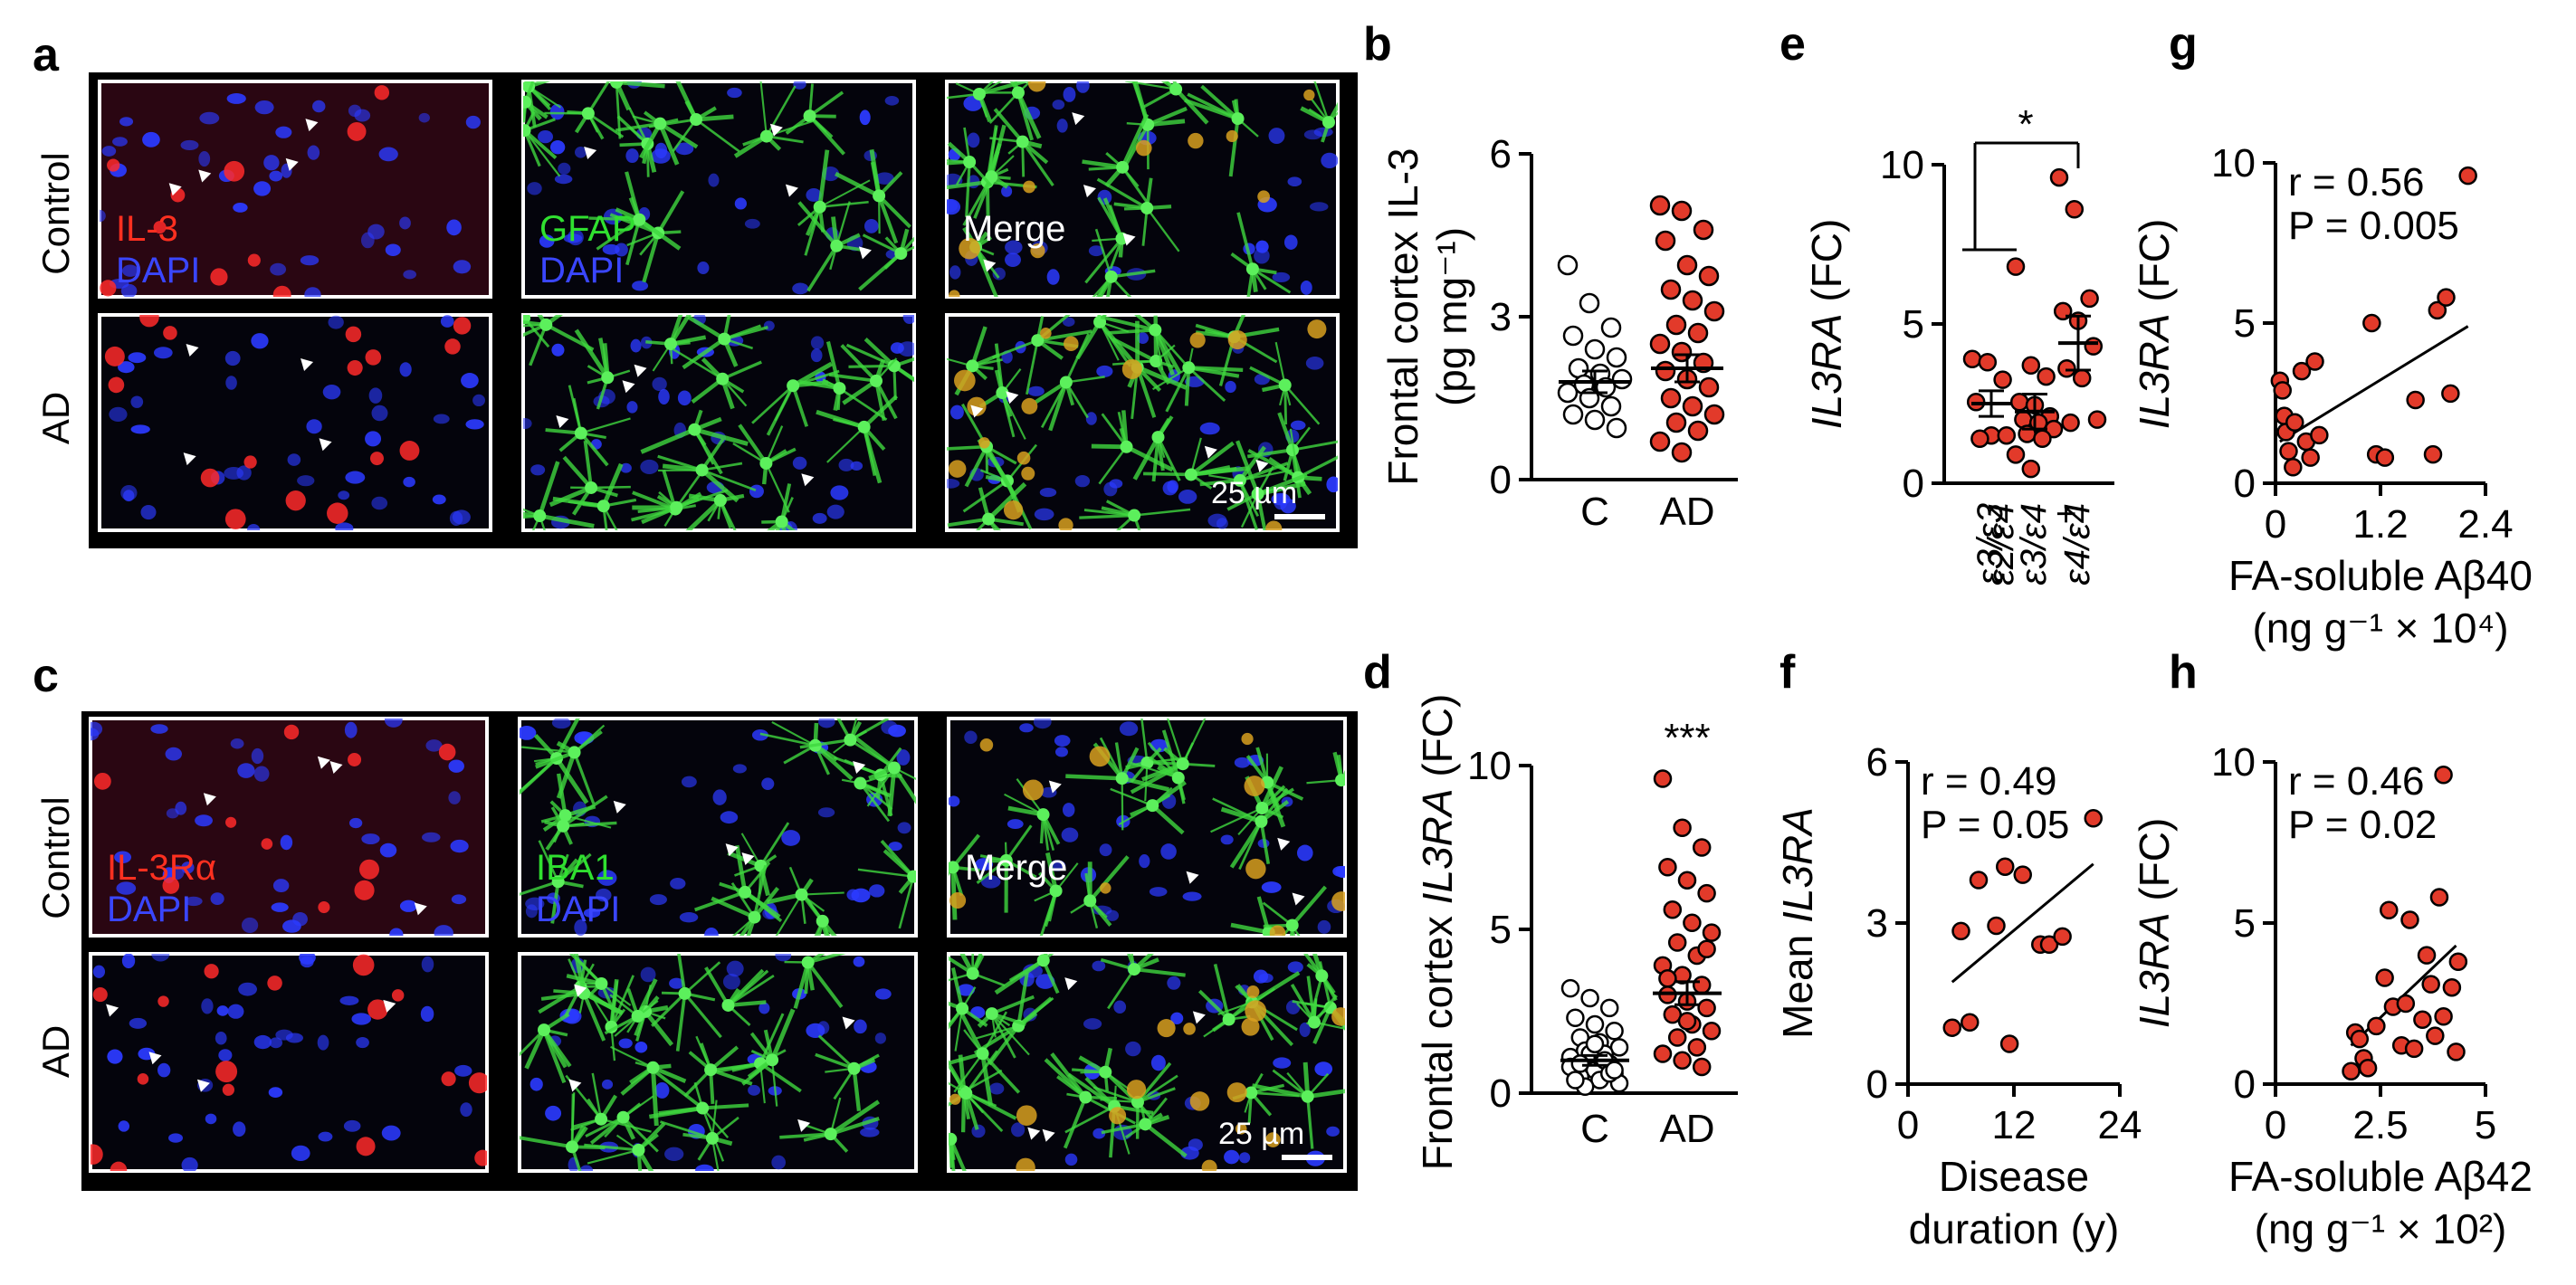 This screenshot has width=2576, height=1285. I want to click on panel-letter-h: h, so click(2184, 672).